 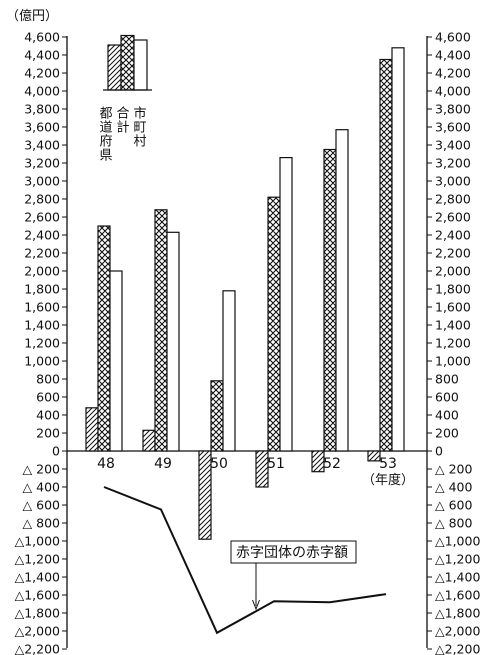 I want to click on left-tick-label: 4,200, so click(x=42, y=73).